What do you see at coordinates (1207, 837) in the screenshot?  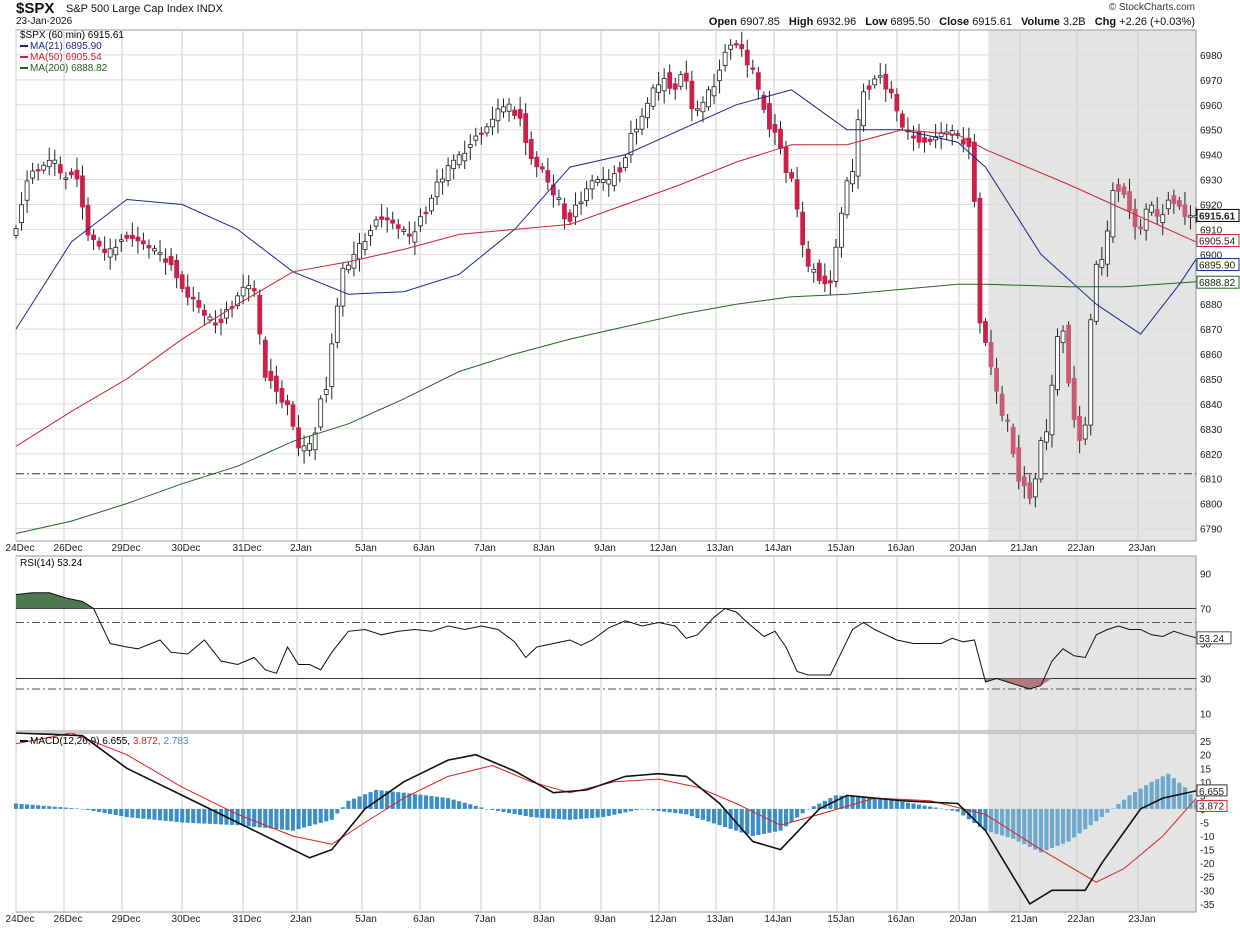 I see `macd-tick-label: -10` at bounding box center [1207, 837].